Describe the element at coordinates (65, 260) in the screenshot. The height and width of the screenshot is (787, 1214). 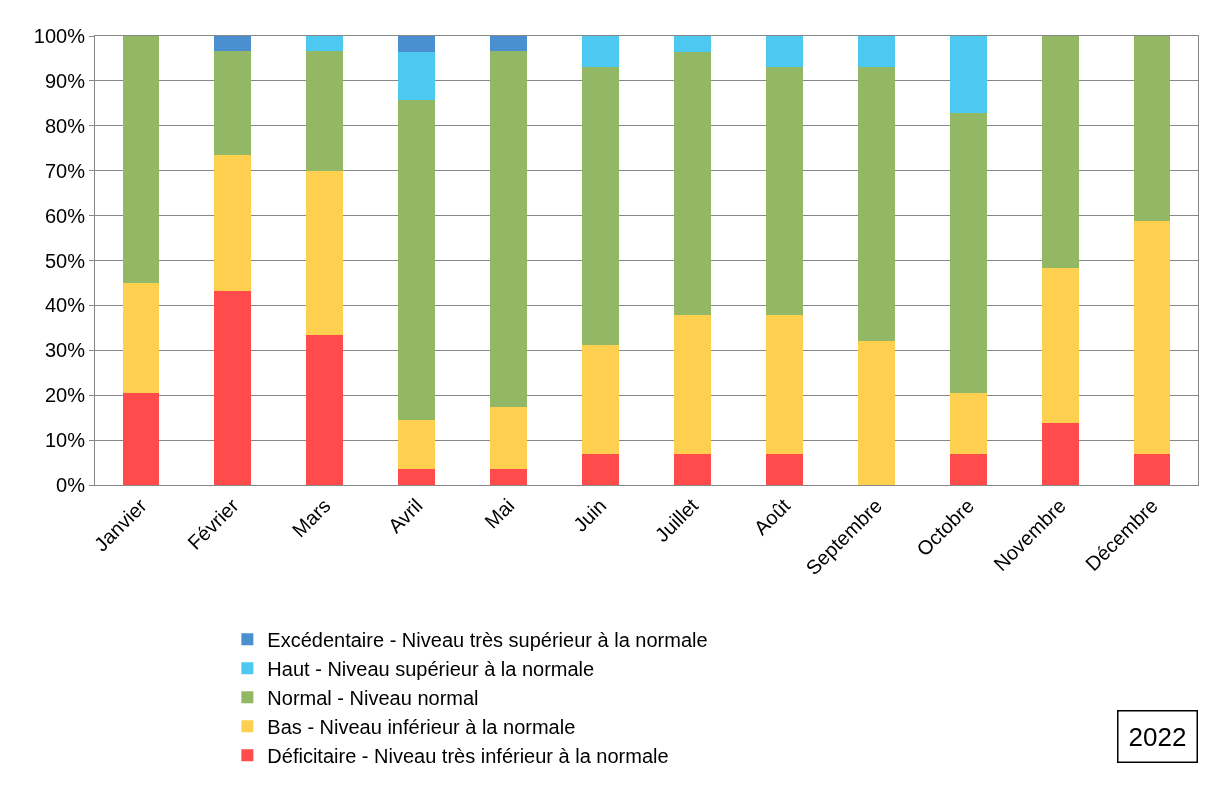
I see `y-tick-label: 50%` at that location.